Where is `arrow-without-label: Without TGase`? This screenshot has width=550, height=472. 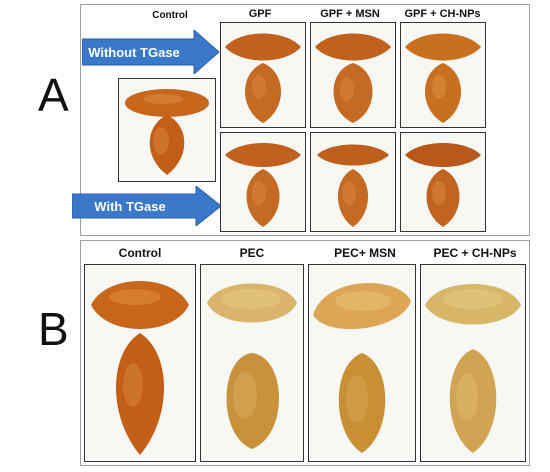 arrow-without-label: Without TGase is located at coordinates (134, 52).